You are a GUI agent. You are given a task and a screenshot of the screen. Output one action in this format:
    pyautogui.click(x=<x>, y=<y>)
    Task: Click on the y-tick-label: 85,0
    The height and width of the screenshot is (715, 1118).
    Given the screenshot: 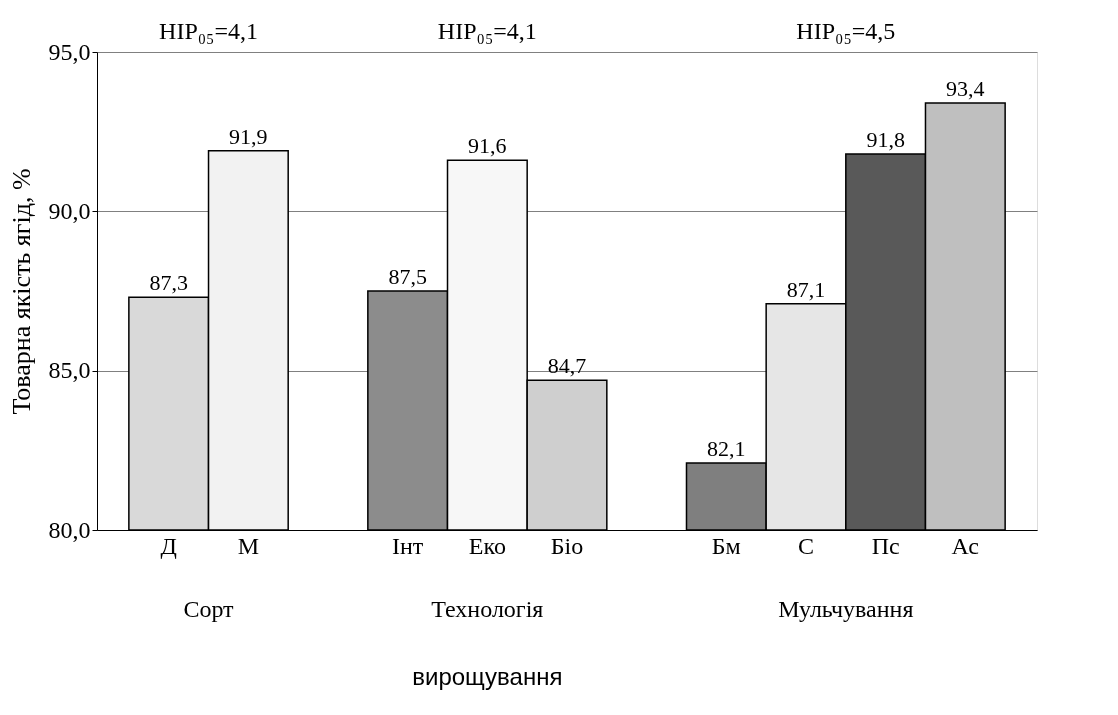 What is the action you would take?
    pyautogui.click(x=69, y=370)
    